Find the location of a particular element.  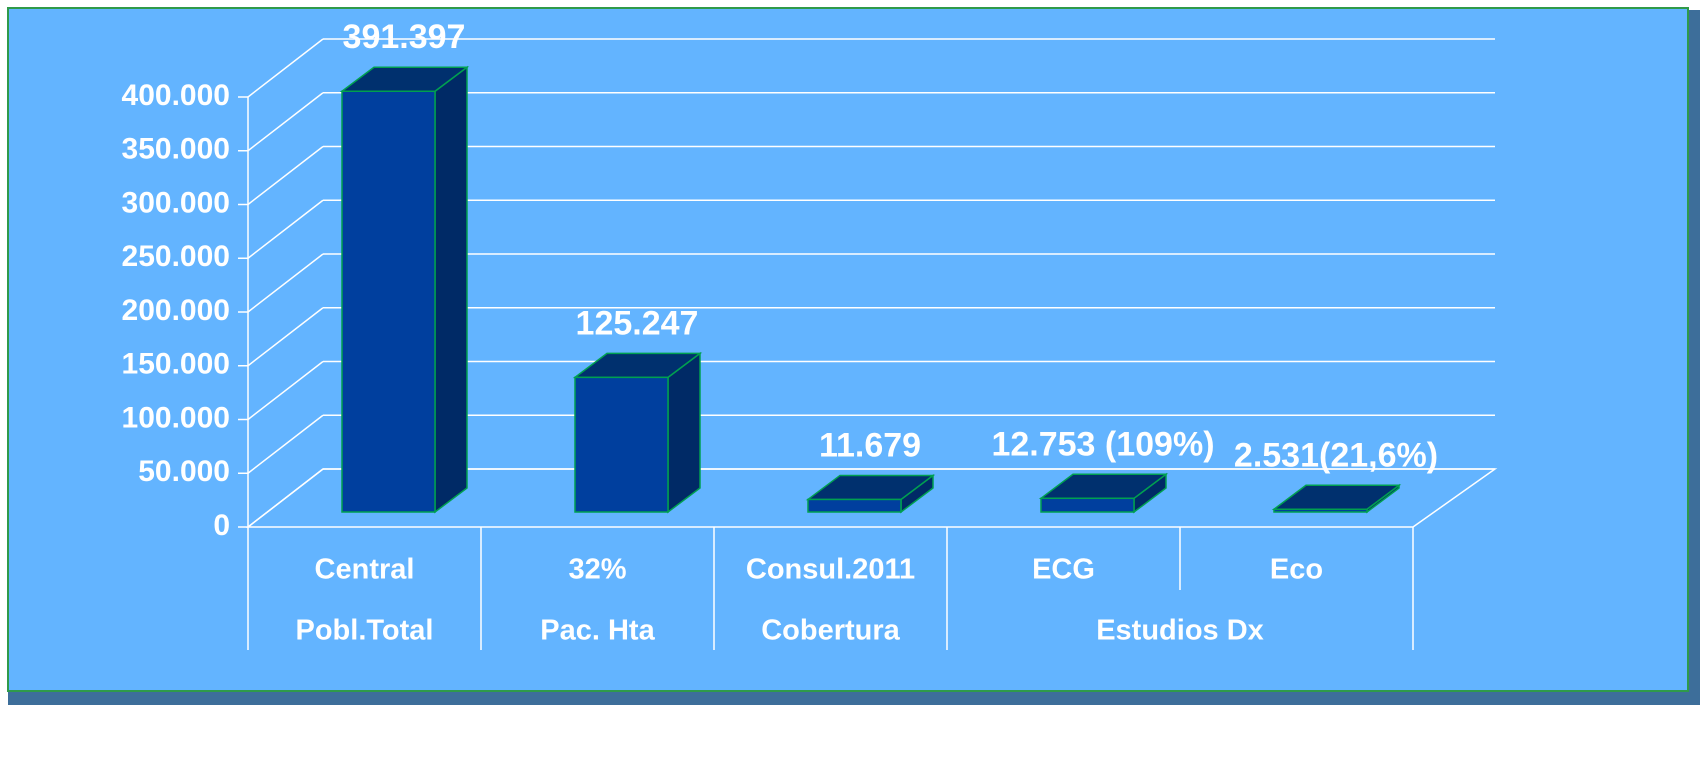

x-tick-label: ECG is located at coordinates (1063, 570).